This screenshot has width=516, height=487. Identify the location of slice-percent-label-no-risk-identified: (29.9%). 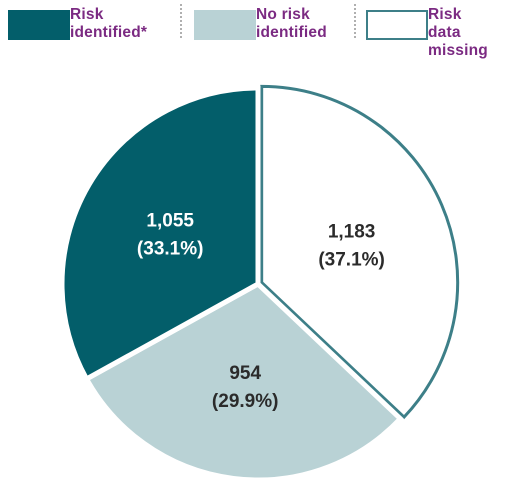
(245, 401).